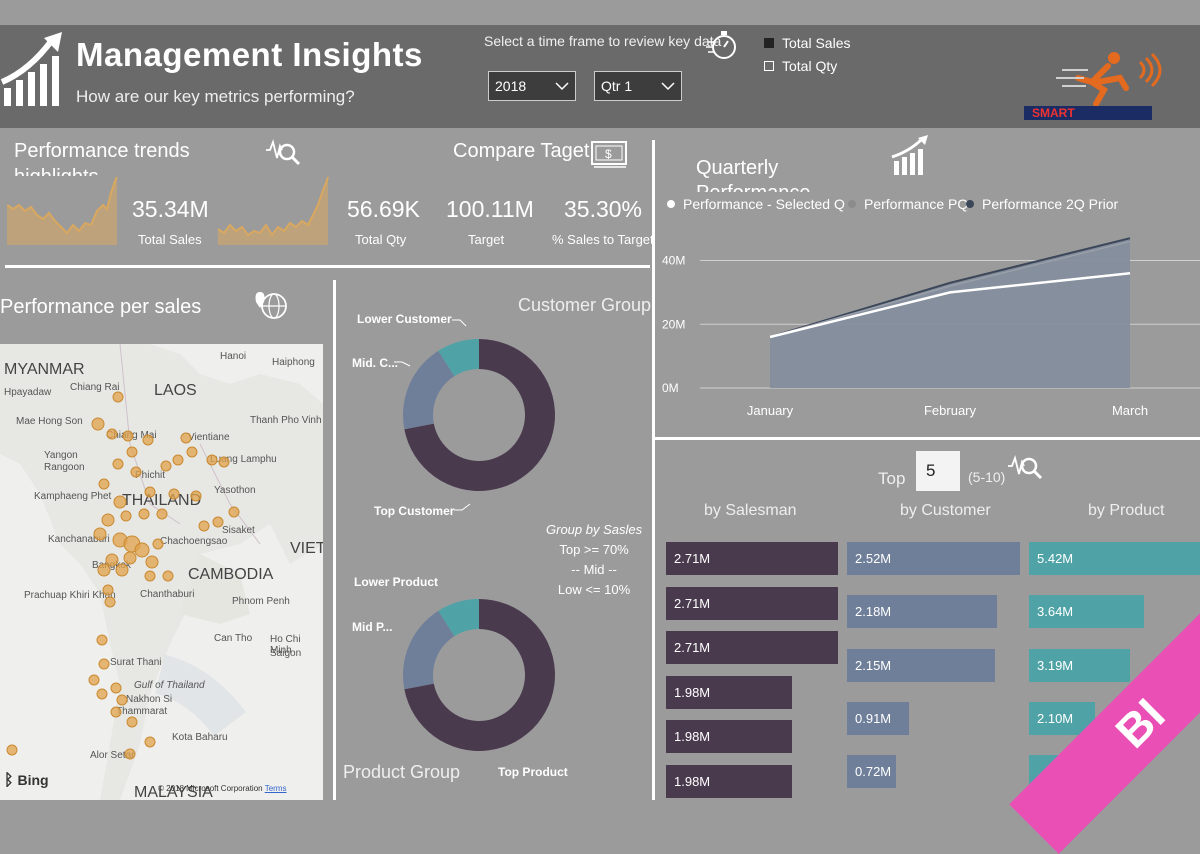  I want to click on bar-customer: 0.72M, so click(872, 772).